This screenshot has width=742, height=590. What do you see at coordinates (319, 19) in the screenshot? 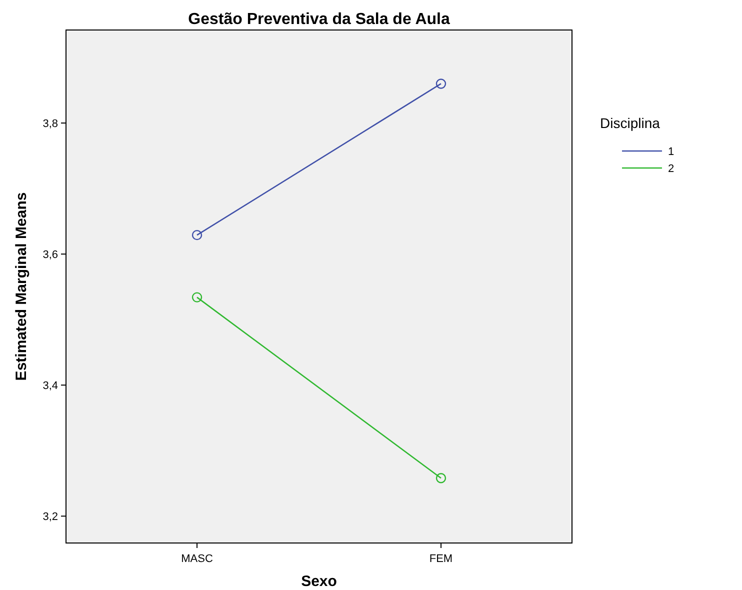
I see `chart-title: Gestão Preventiva da Sala de Aula` at bounding box center [319, 19].